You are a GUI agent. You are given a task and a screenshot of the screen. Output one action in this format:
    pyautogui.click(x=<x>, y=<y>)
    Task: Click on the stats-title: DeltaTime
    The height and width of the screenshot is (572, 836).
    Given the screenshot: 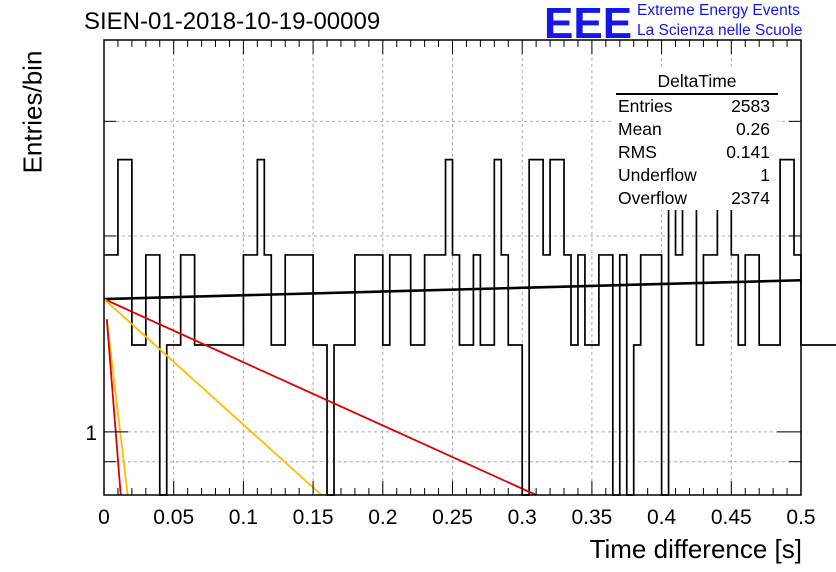 What is the action you would take?
    pyautogui.click(x=697, y=82)
    